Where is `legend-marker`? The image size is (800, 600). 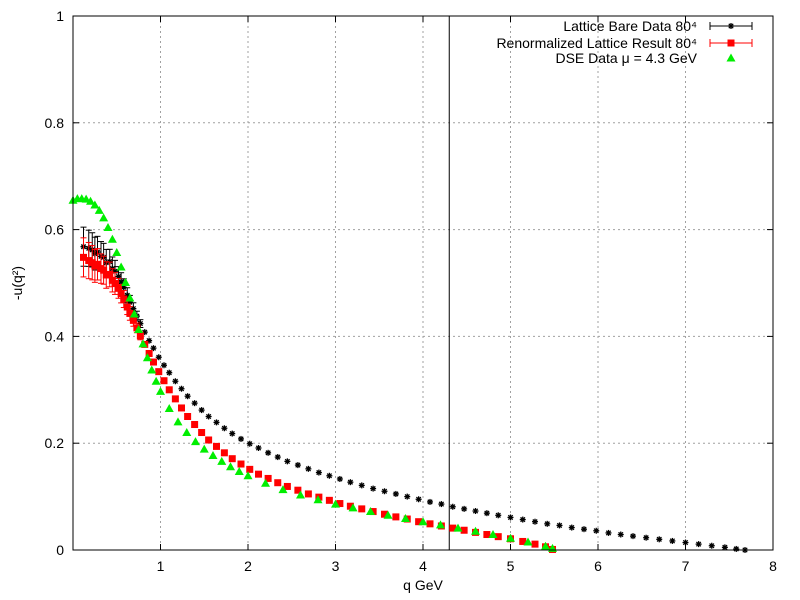 legend-marker is located at coordinates (731, 43).